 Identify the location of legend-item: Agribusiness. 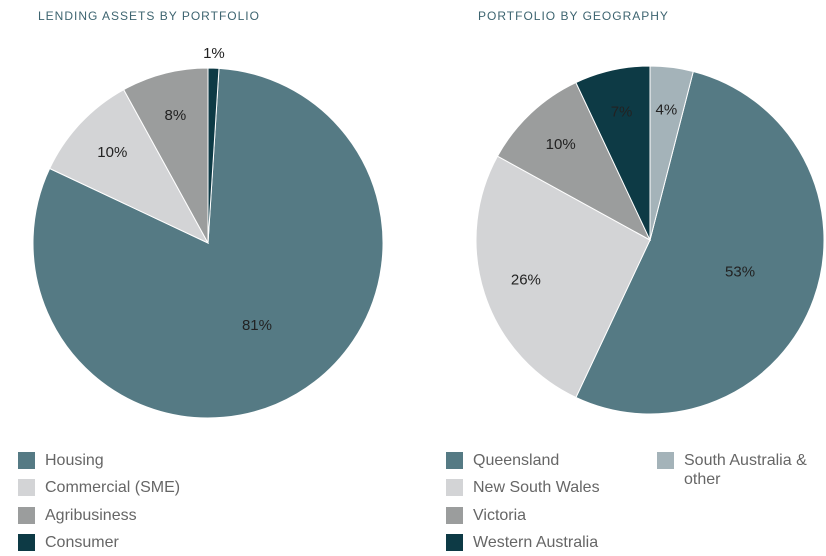
(77, 515).